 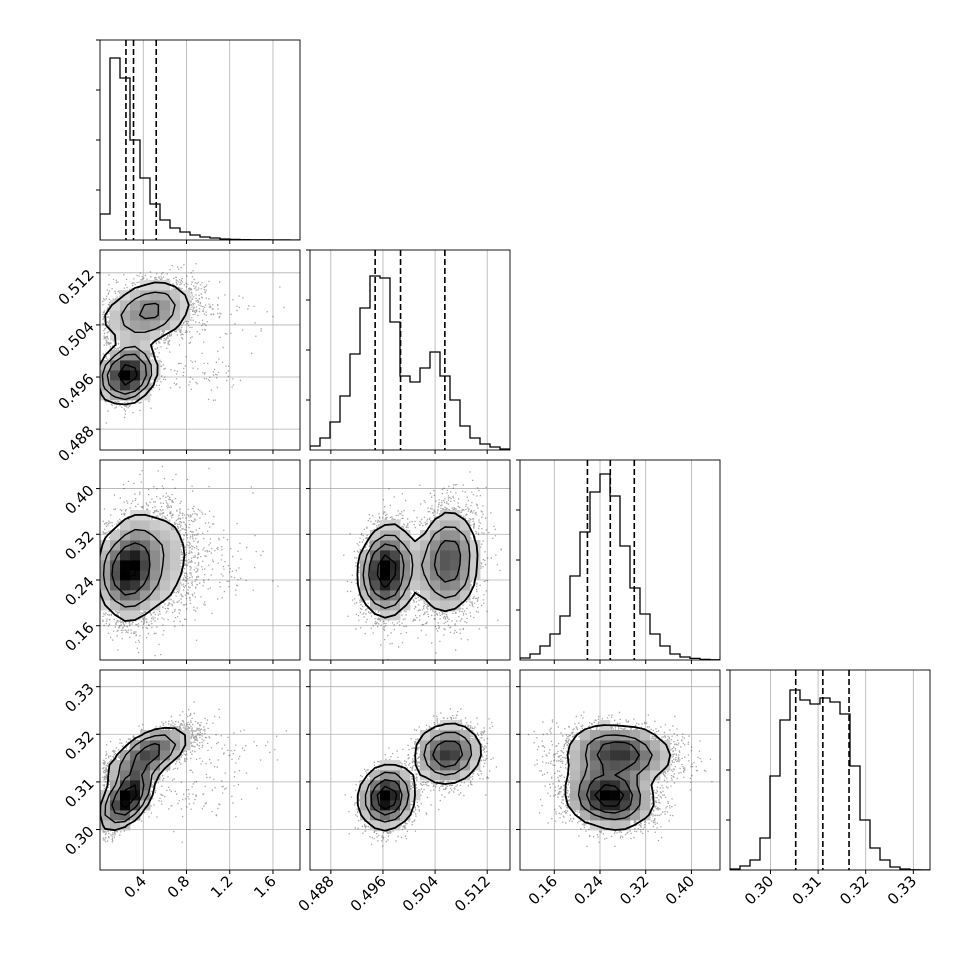 I want to click on x-tick-label: 0.16, so click(x=543, y=890).